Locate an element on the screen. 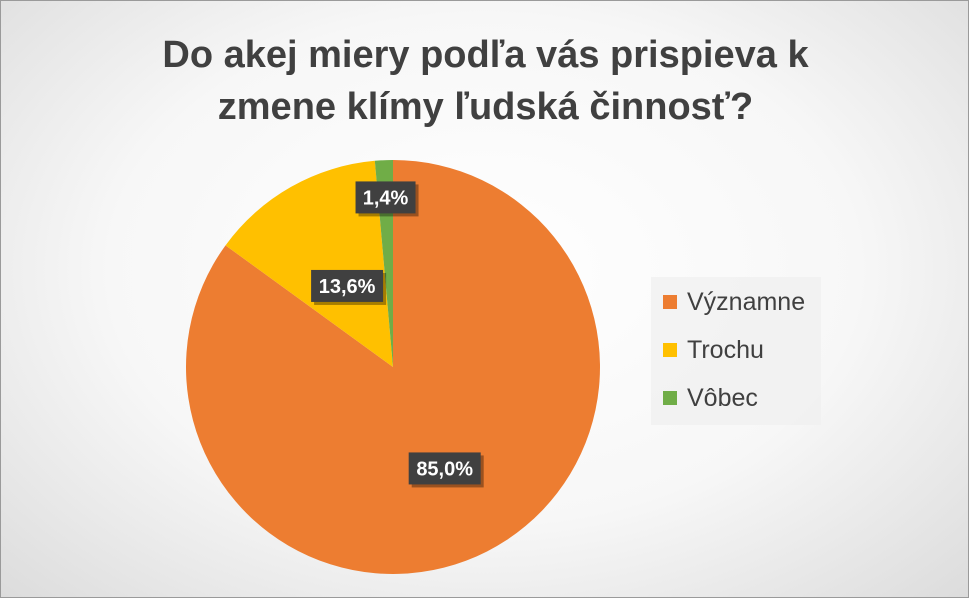 The height and width of the screenshot is (598, 969). data-label-3: 1,4% is located at coordinates (387, 199).